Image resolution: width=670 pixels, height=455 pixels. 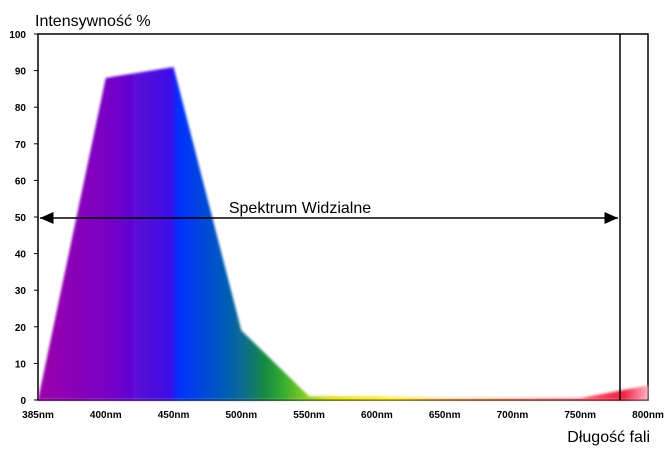 What do you see at coordinates (21, 328) in the screenshot?
I see `y-tick-label: 20` at bounding box center [21, 328].